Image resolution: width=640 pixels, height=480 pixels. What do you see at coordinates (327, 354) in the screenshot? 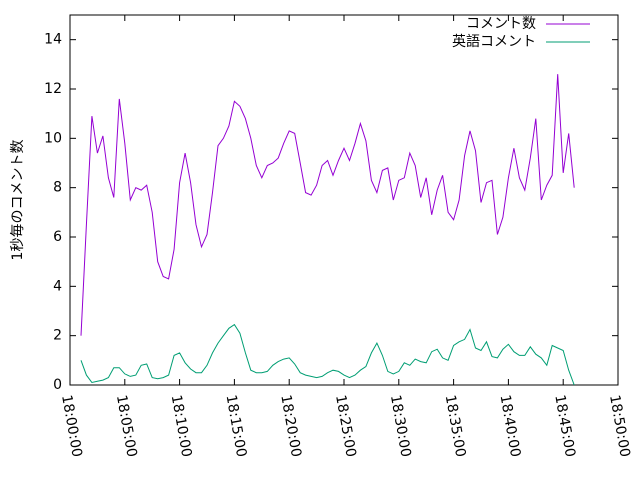
I see `series-line` at bounding box center [327, 354].